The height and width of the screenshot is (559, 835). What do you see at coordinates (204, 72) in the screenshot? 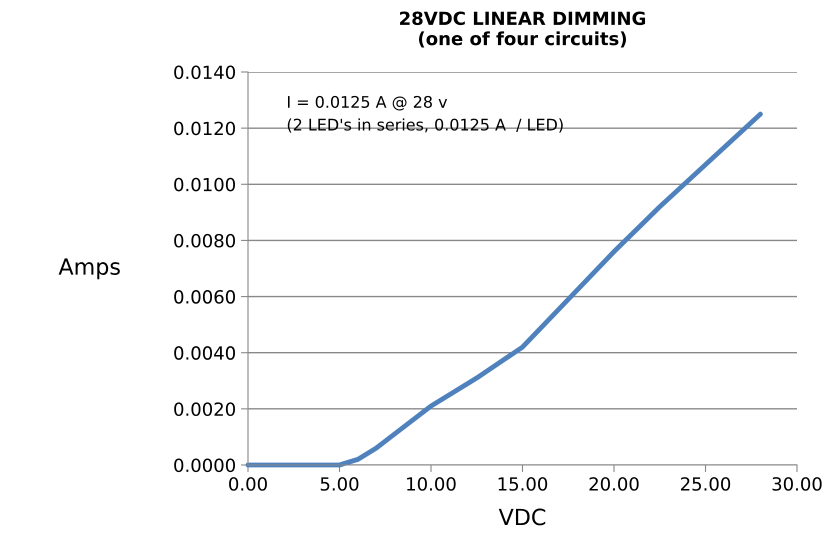
I see `y-tick-label: 0.0140` at bounding box center [204, 72].